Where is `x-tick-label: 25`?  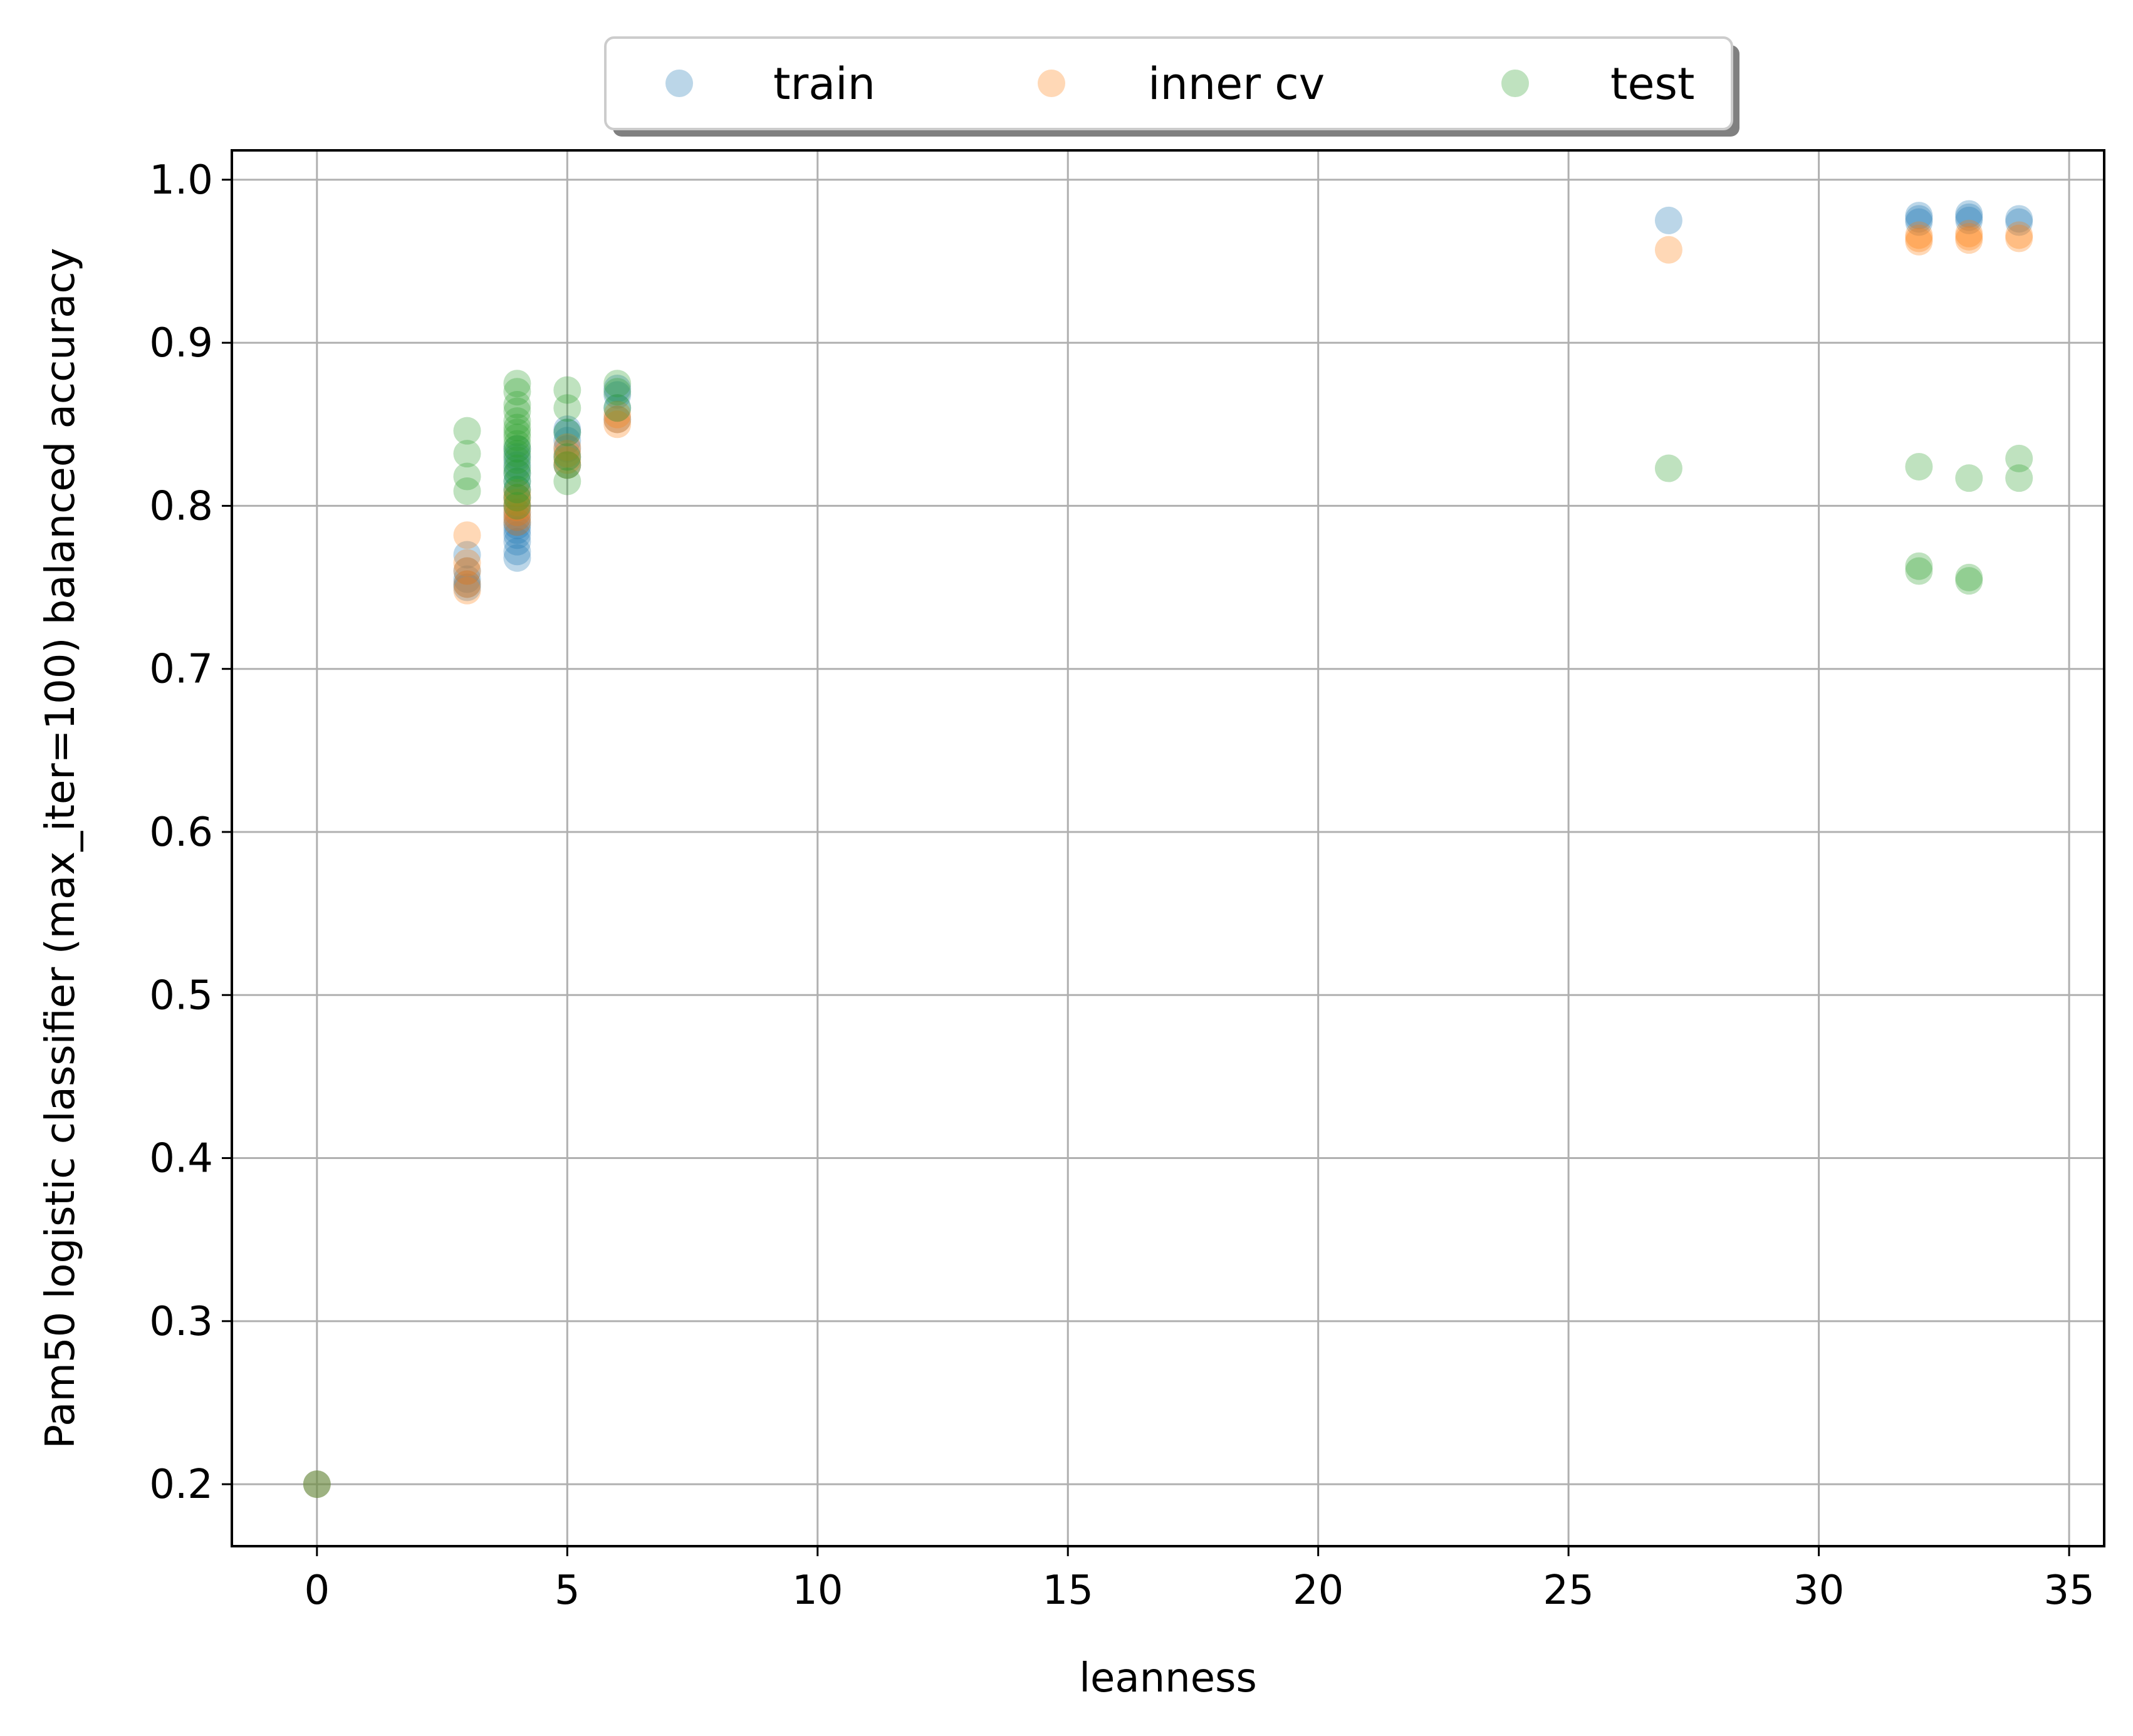 x-tick-label: 25 is located at coordinates (1568, 1590).